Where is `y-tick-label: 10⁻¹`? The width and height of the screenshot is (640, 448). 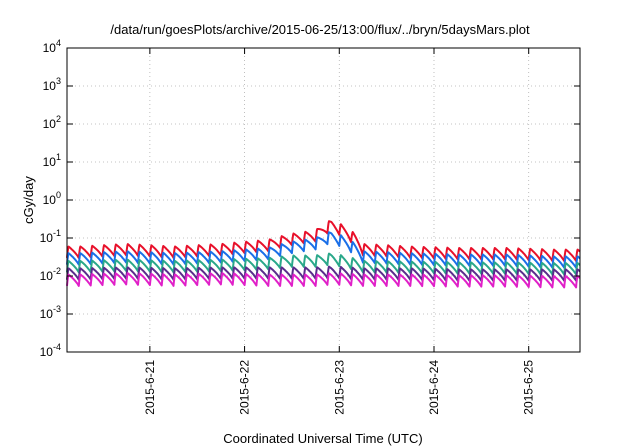
y-tick-label: 10⁻¹ is located at coordinates (50, 236).